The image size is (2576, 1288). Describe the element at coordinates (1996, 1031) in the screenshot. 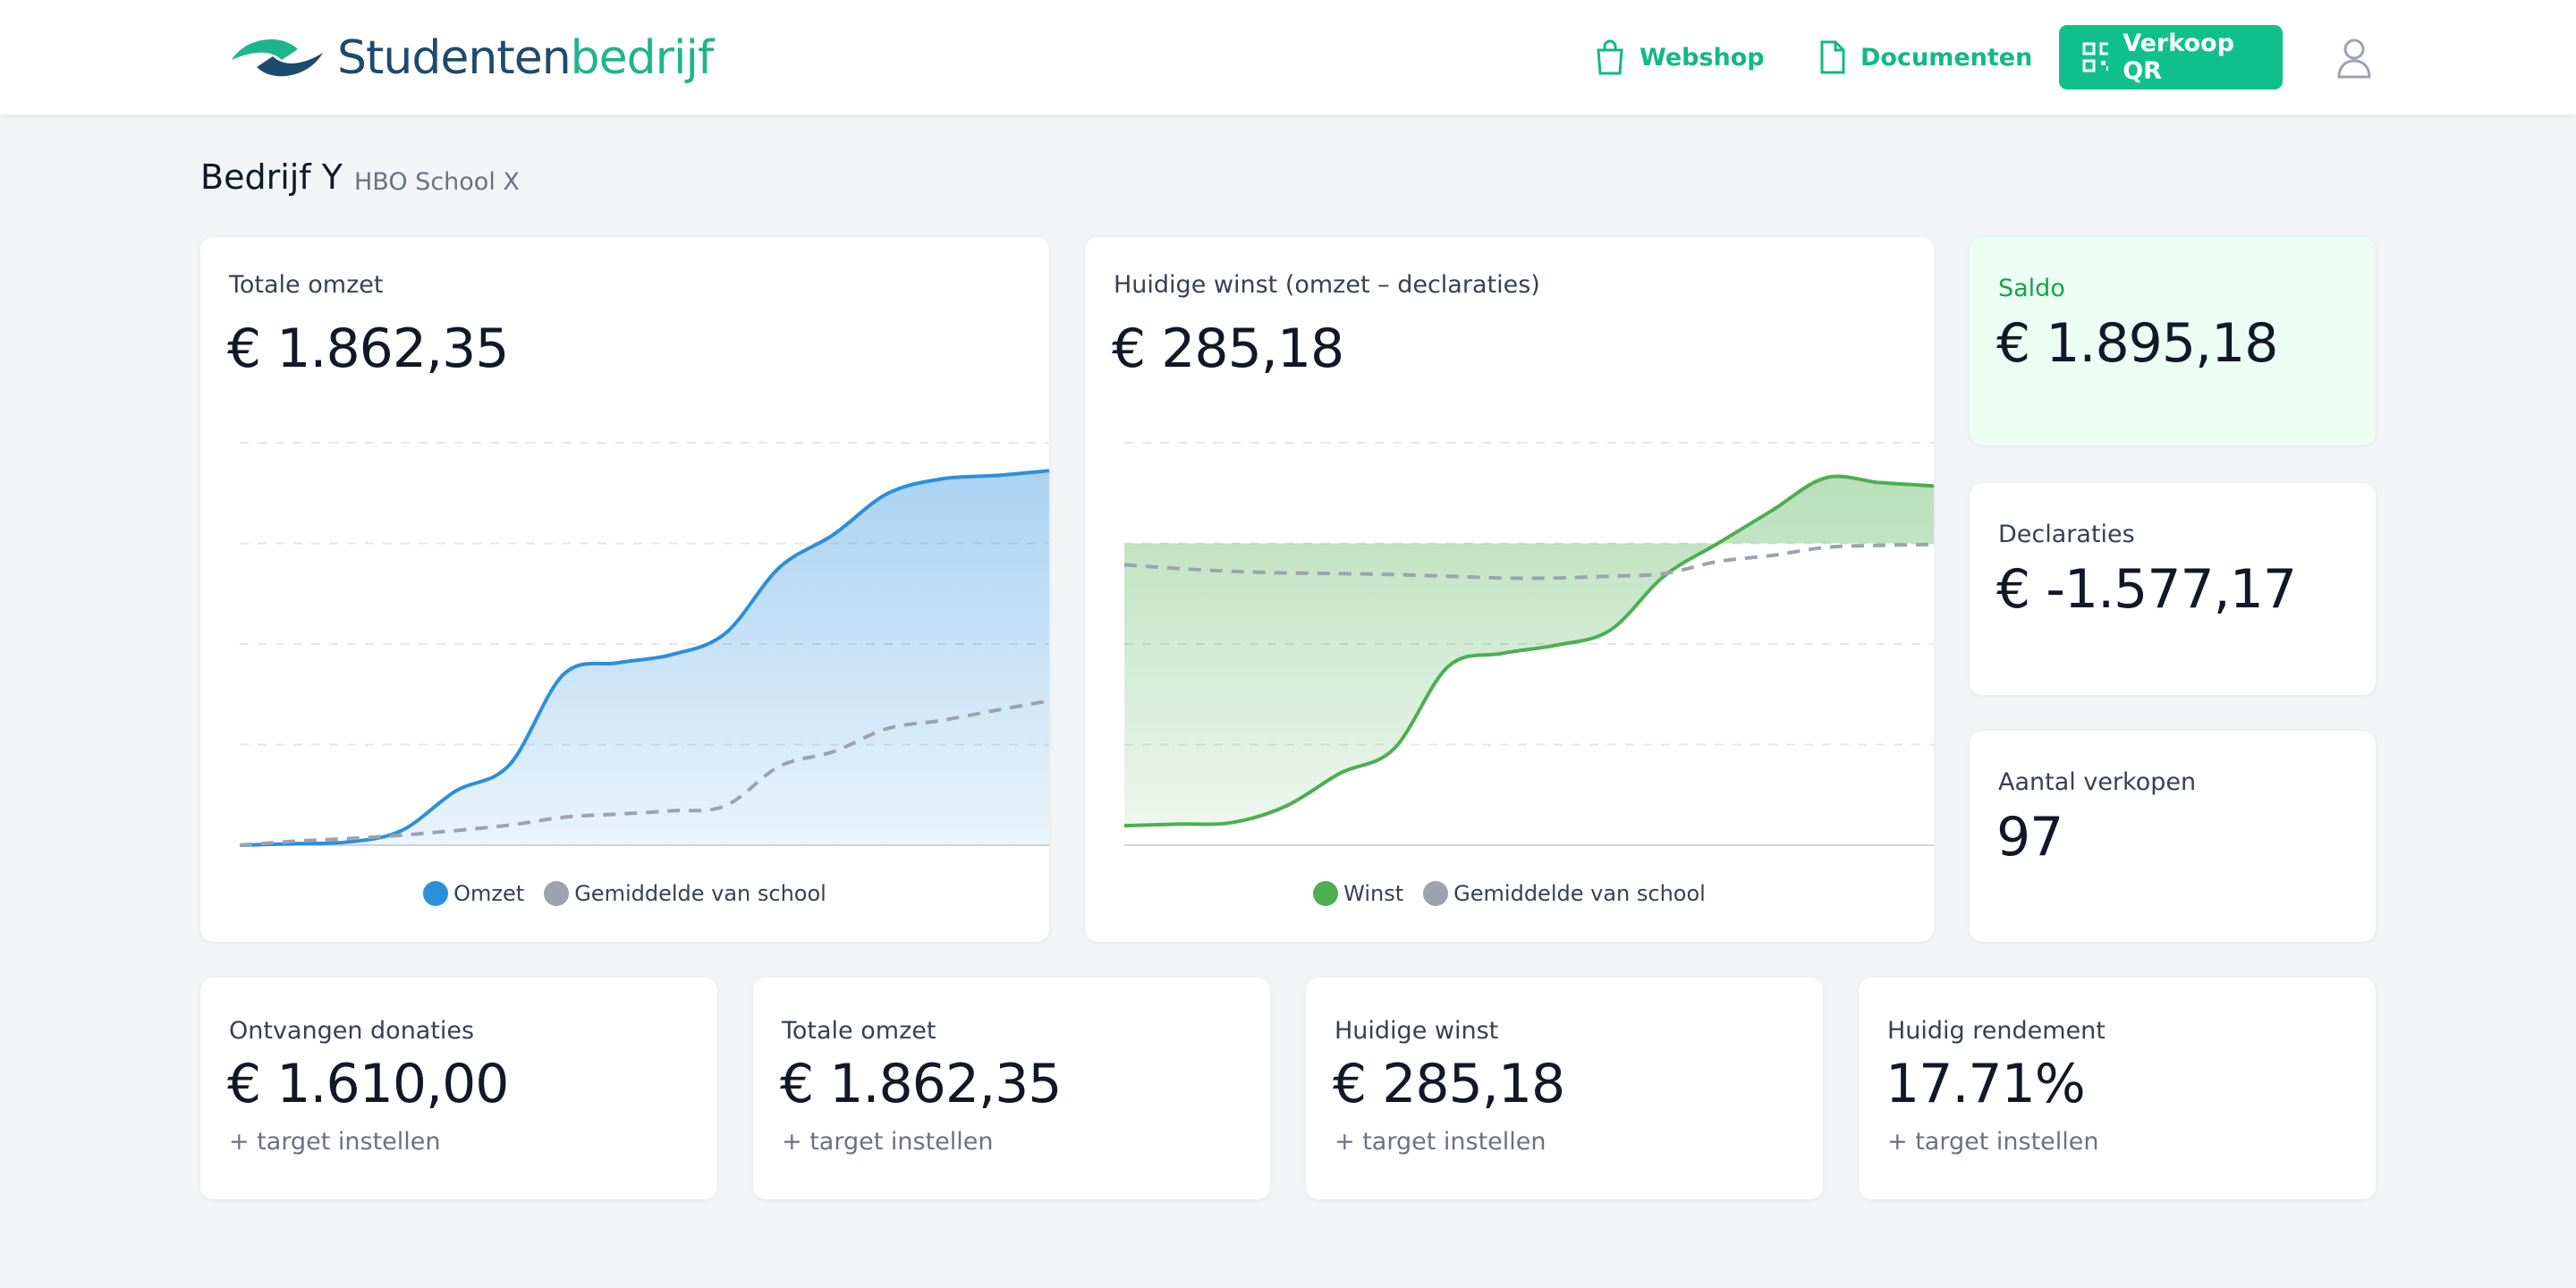

I see `stat-label: Huidig rendement` at that location.